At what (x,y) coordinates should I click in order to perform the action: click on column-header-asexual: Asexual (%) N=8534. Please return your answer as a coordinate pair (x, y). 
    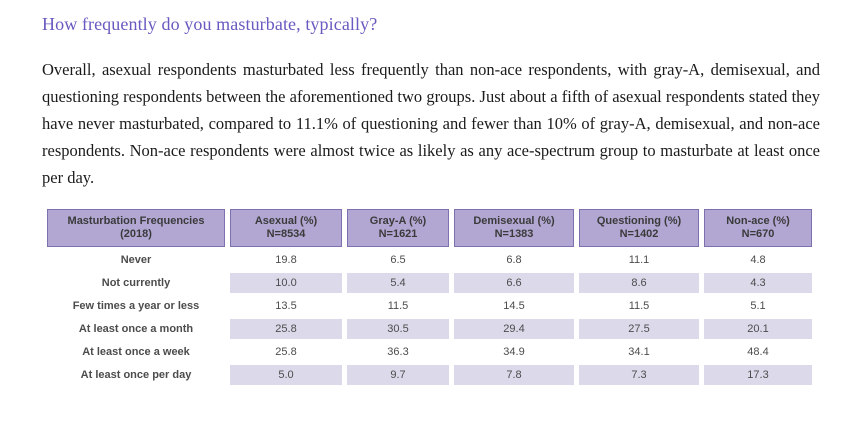
    Looking at the image, I should click on (286, 228).